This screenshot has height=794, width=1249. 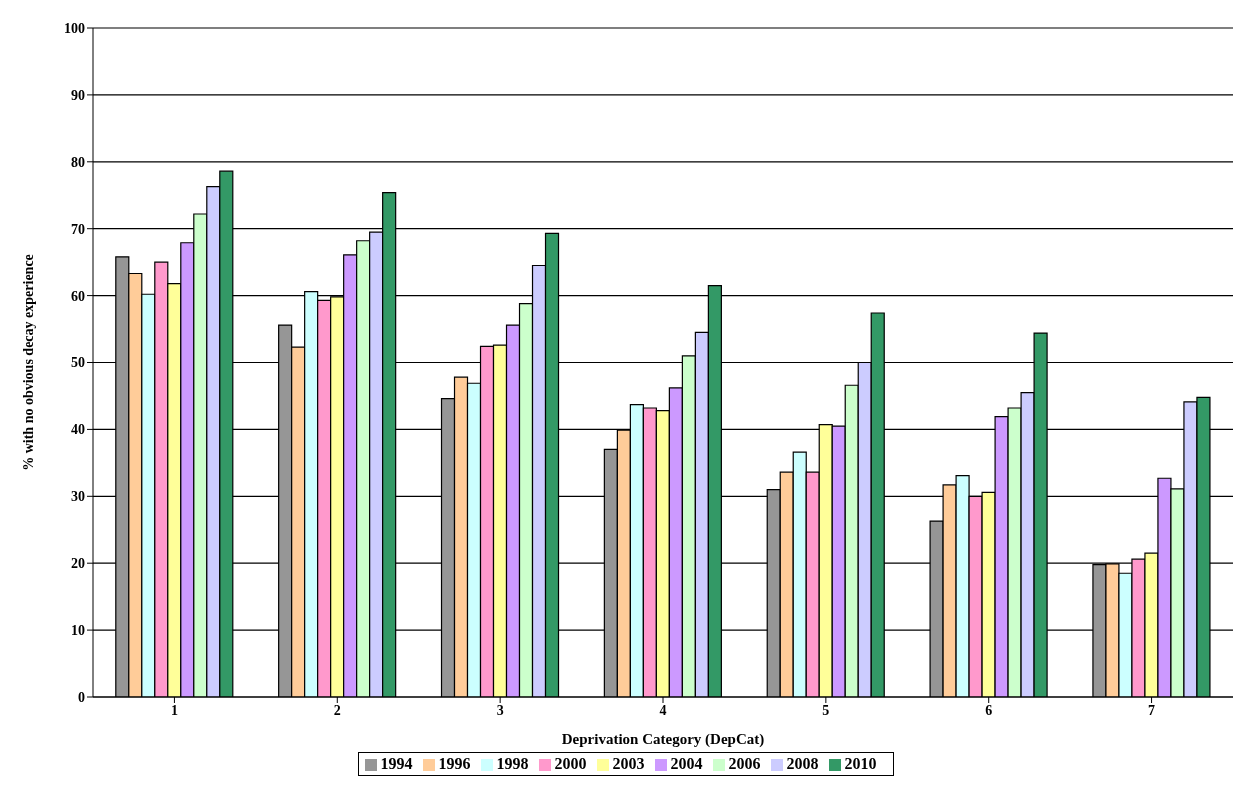 What do you see at coordinates (81, 697) in the screenshot?
I see `y-tick-label: 0` at bounding box center [81, 697].